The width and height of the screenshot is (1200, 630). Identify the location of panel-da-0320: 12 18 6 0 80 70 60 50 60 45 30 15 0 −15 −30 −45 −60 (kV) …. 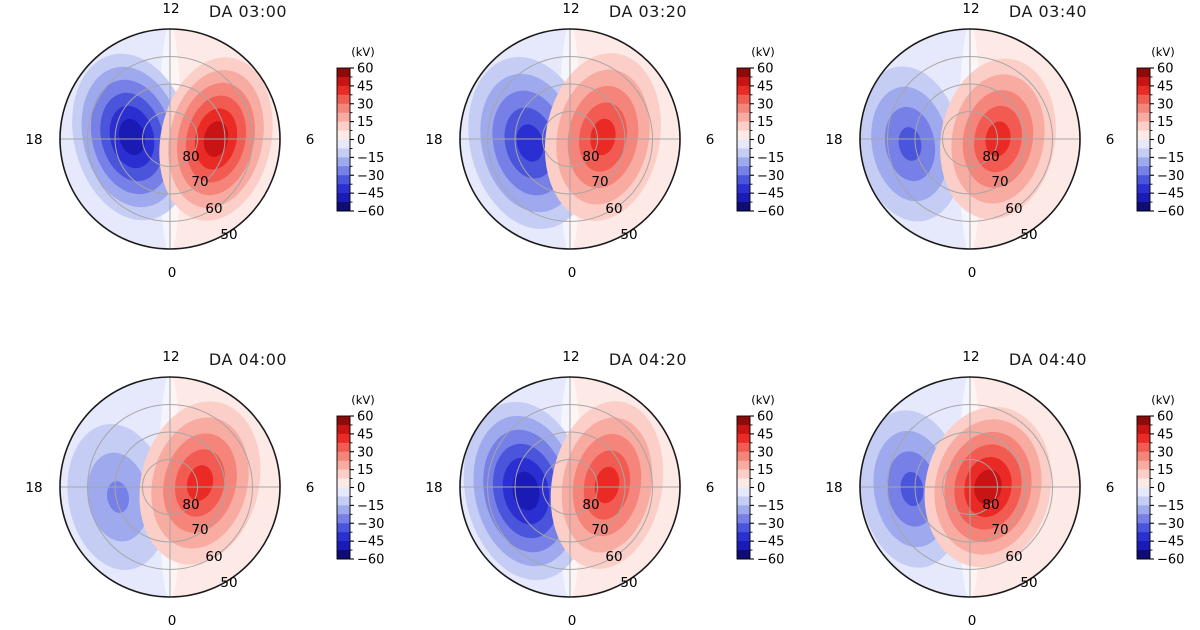
(600, 141).